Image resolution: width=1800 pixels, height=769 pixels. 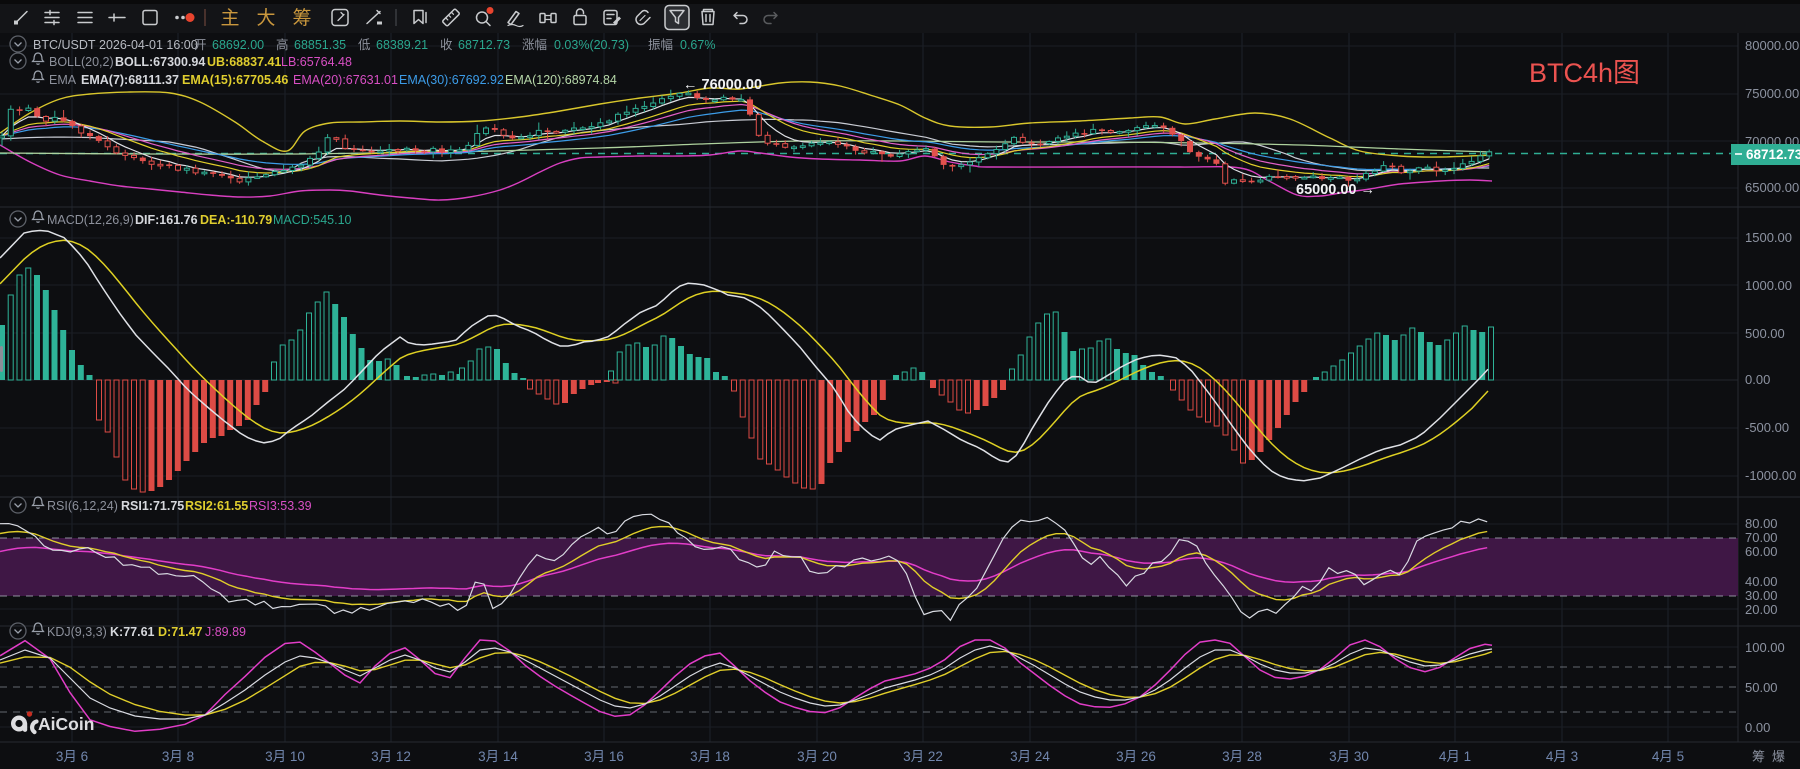 I want to click on svg-text: 3月 30, so click(x=1349, y=756).